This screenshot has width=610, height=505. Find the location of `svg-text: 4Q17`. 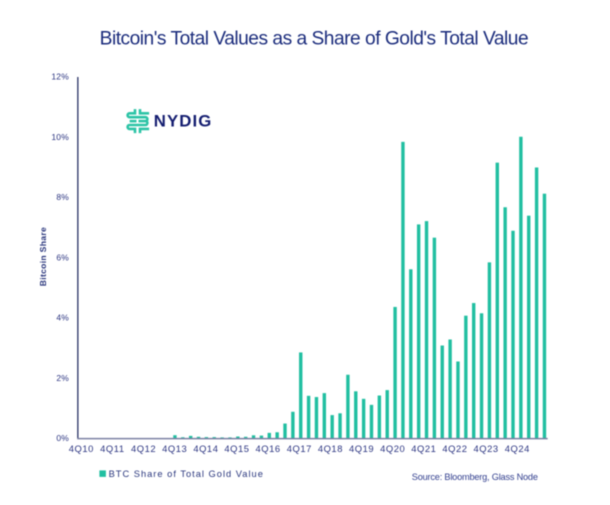

svg-text: 4Q17 is located at coordinates (299, 448).